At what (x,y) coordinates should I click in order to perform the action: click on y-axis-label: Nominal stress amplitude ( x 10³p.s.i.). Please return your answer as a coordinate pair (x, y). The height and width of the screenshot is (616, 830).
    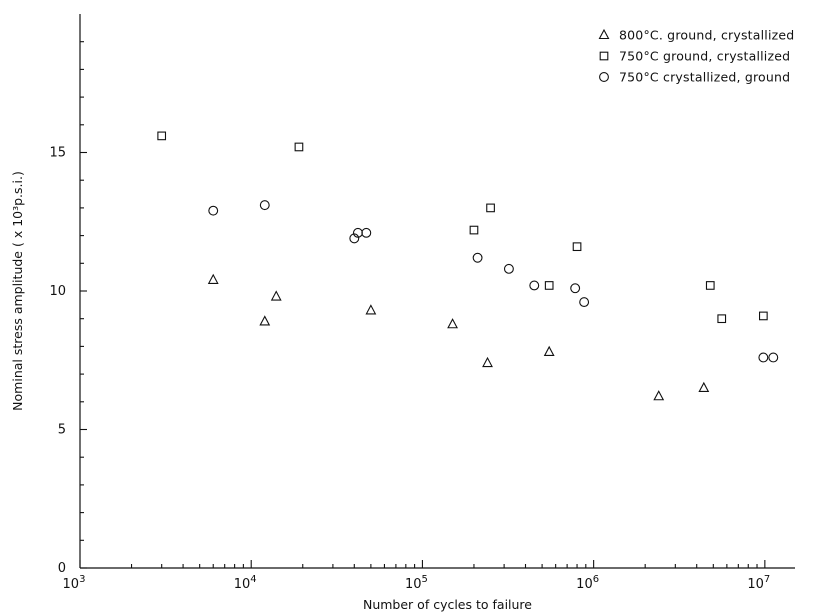
    Looking at the image, I should click on (17, 291).